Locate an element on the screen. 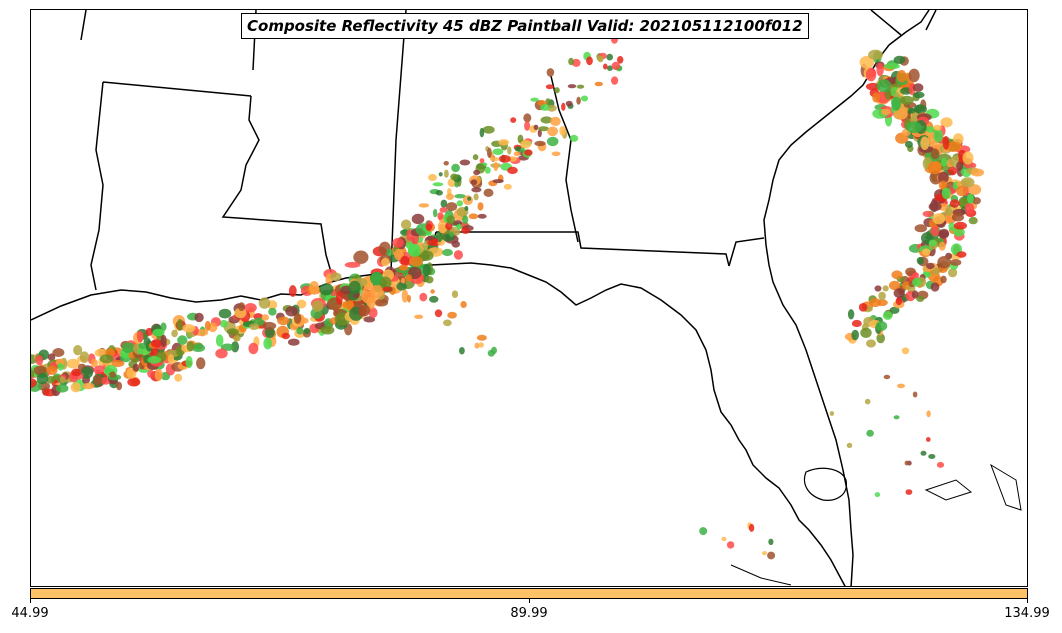  border-la-ms is located at coordinates (276, 184).